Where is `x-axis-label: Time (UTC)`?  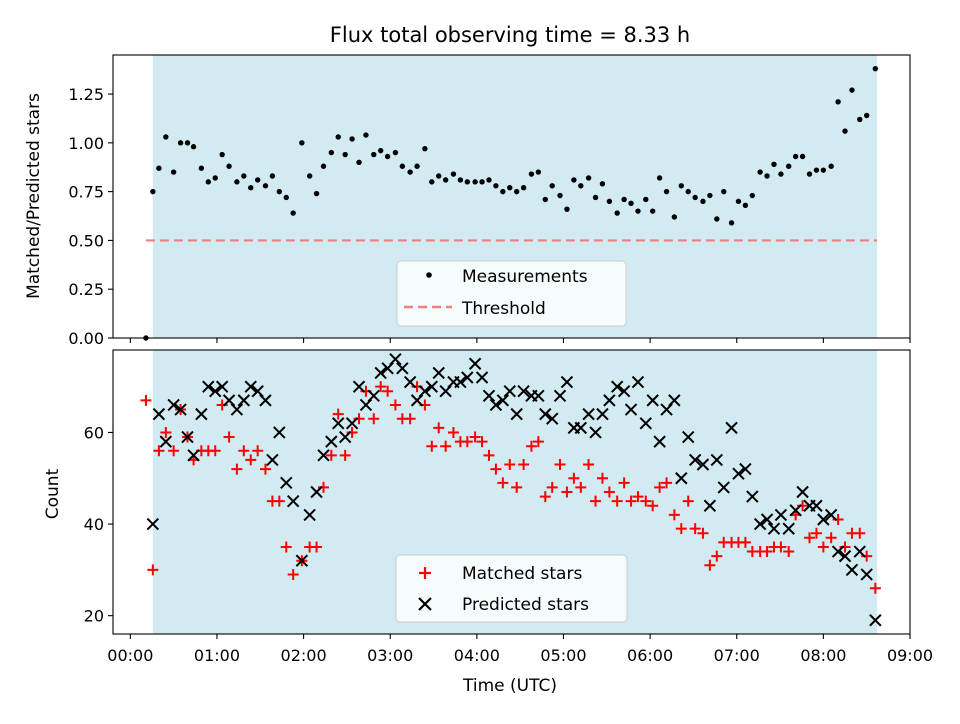
x-axis-label: Time (UTC) is located at coordinates (509, 686).